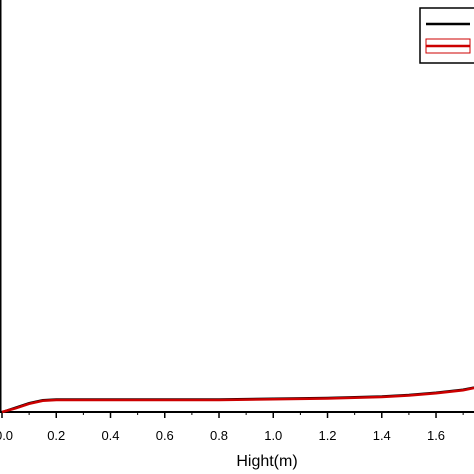 Image resolution: width=474 pixels, height=474 pixels. I want to click on legend-box, so click(446, 35).